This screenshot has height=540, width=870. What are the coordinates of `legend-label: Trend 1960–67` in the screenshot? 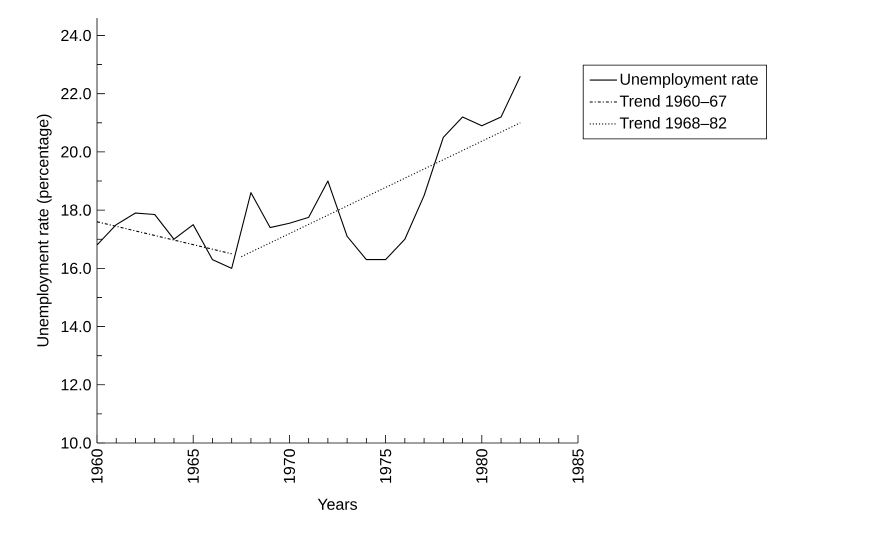 It's located at (673, 101).